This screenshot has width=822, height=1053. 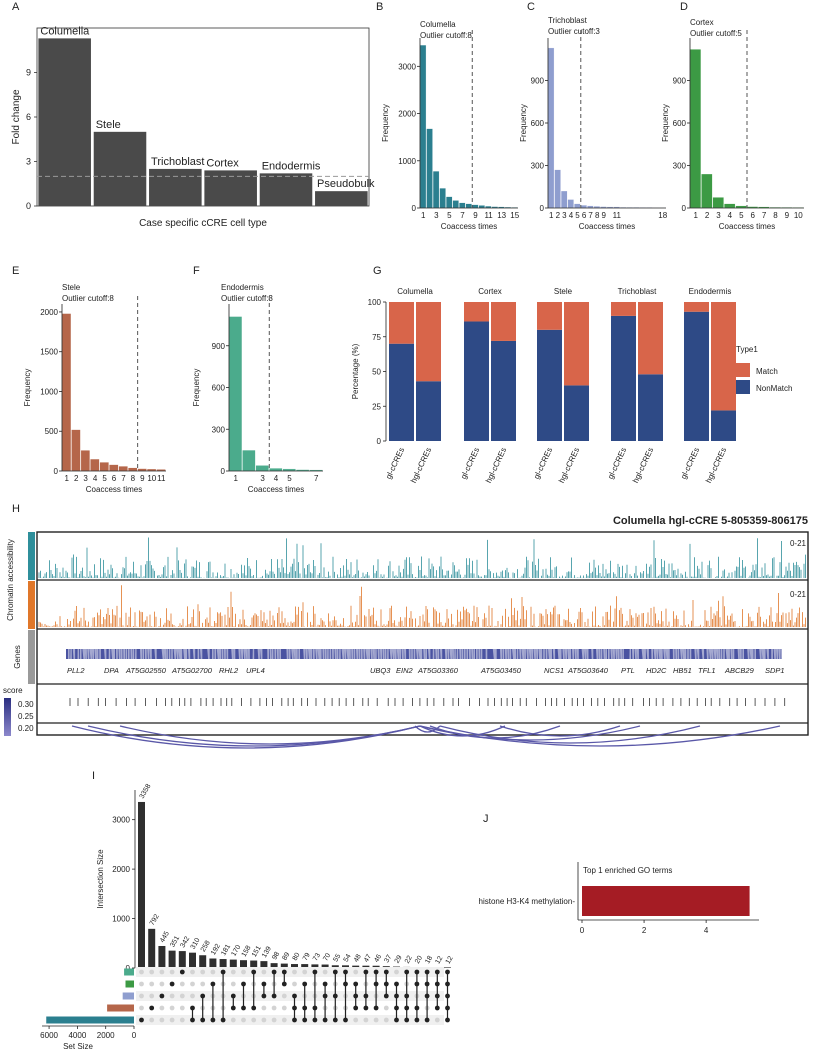 What do you see at coordinates (317, 957) in the screenshot?
I see `panel-i-intersection-label: 73` at bounding box center [317, 957].